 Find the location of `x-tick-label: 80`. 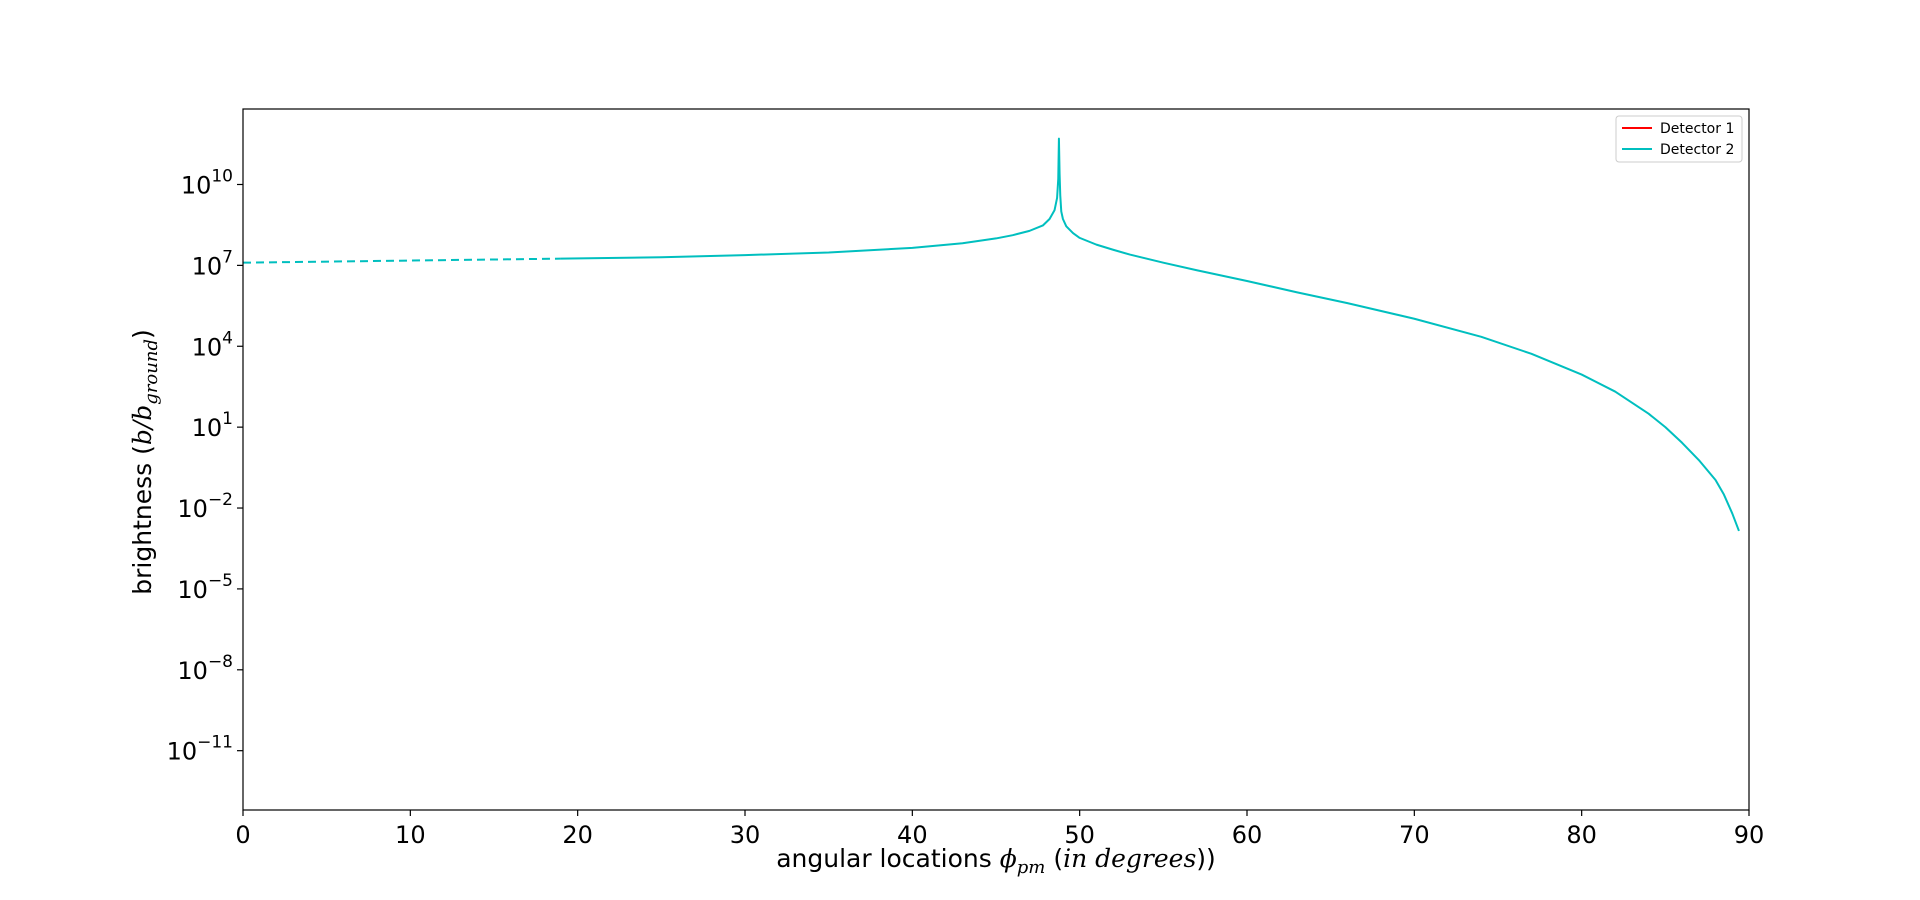

x-tick-label: 80 is located at coordinates (1581, 835).